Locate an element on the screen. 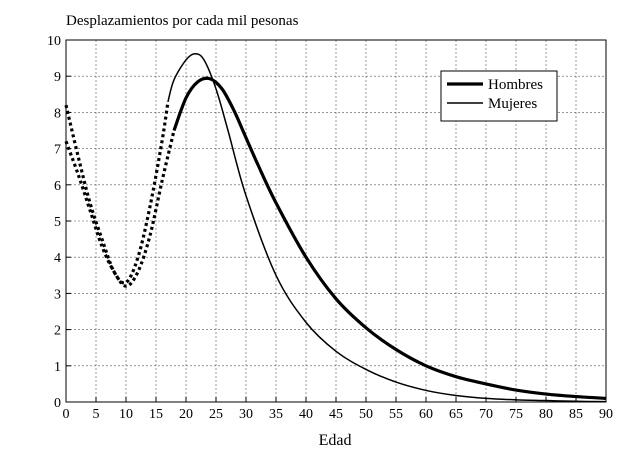 Image resolution: width=627 pixels, height=463 pixels. legend-box is located at coordinates (499, 96).